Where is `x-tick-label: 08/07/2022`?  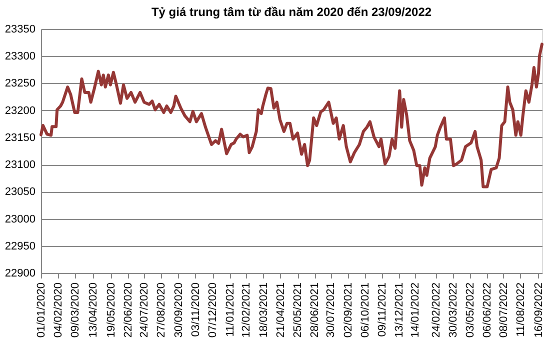
x-tick-label: 08/07/2022 is located at coordinates (504, 310).